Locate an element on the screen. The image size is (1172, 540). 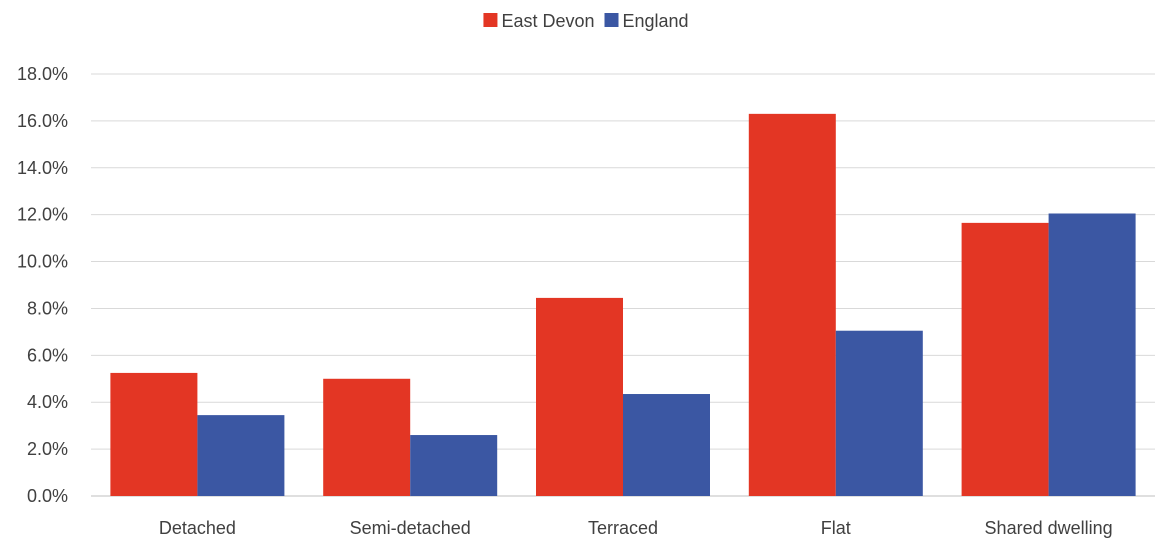
legend-item: East Devon is located at coordinates (539, 21).